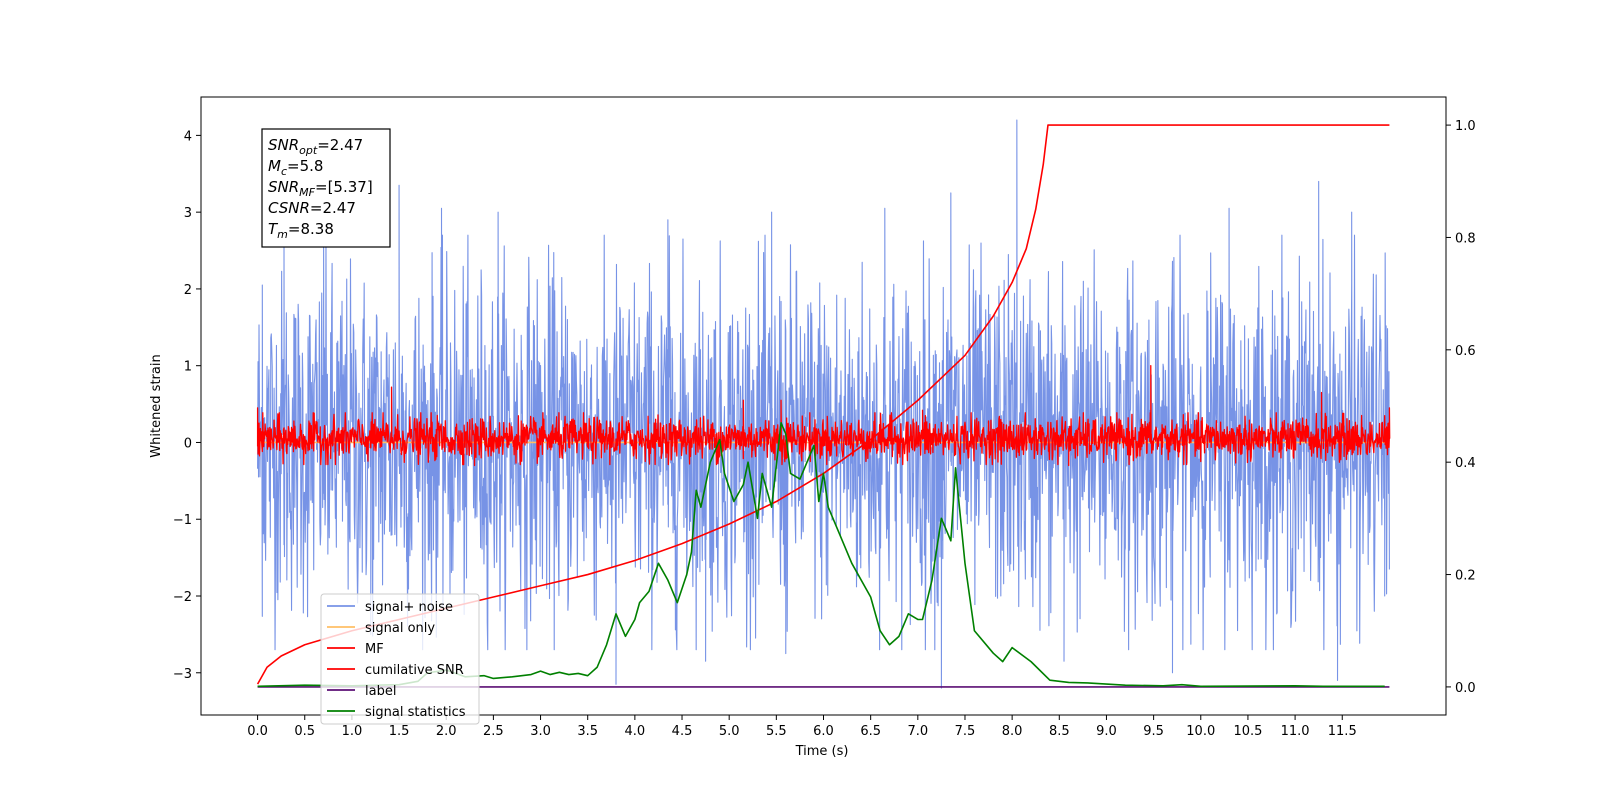 The width and height of the screenshot is (1600, 800). I want to click on y-tick-label: 1, so click(188, 367).